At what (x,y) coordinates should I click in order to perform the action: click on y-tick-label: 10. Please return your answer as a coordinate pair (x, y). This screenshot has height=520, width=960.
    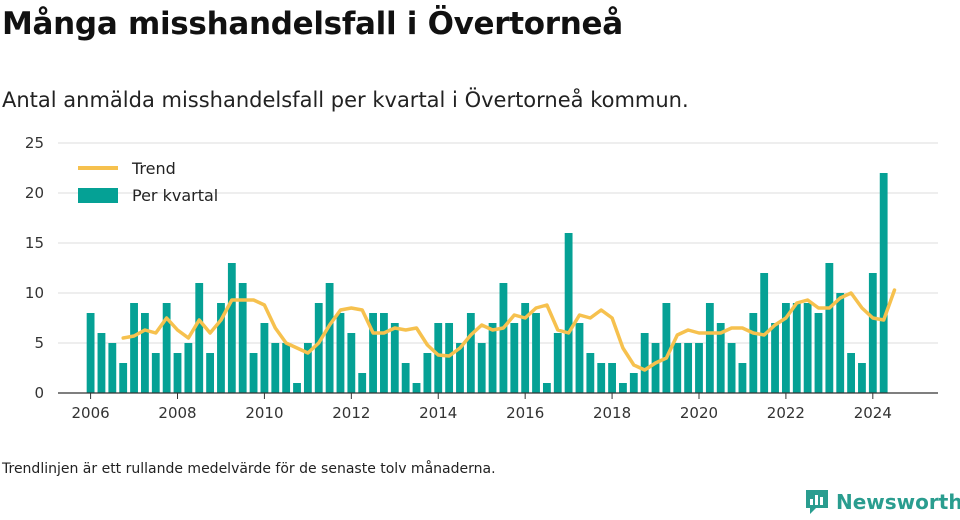
    Looking at the image, I should click on (34, 293).